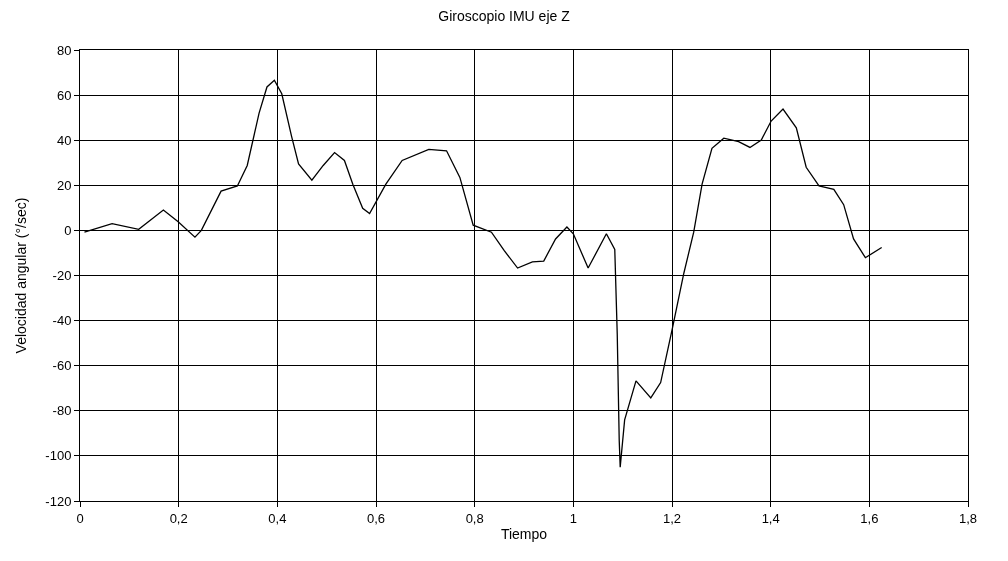 The height and width of the screenshot is (561, 1008). What do you see at coordinates (573, 518) in the screenshot?
I see `x-tick-label: 1` at bounding box center [573, 518].